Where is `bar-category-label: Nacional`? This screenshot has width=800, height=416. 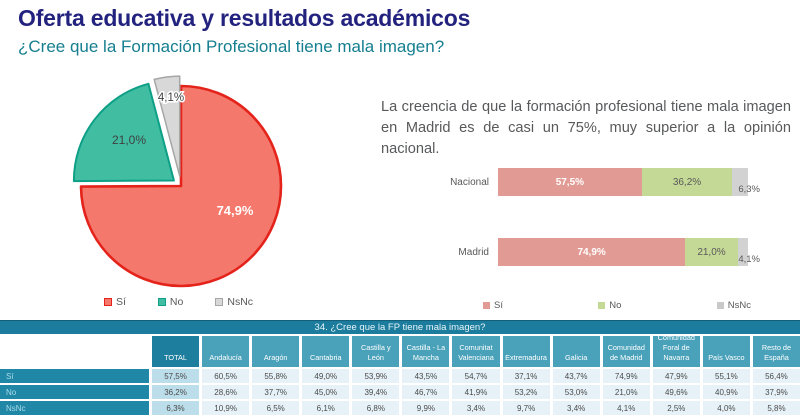 bar-category-label: Nacional is located at coordinates (469, 182).